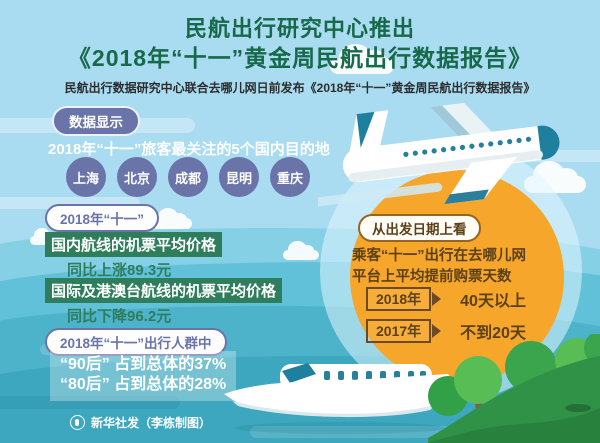 The width and height of the screenshot is (600, 443). Describe the element at coordinates (143, 364) in the screenshot. I see `stat-post90s: “90后” 占到总体的37%` at that location.